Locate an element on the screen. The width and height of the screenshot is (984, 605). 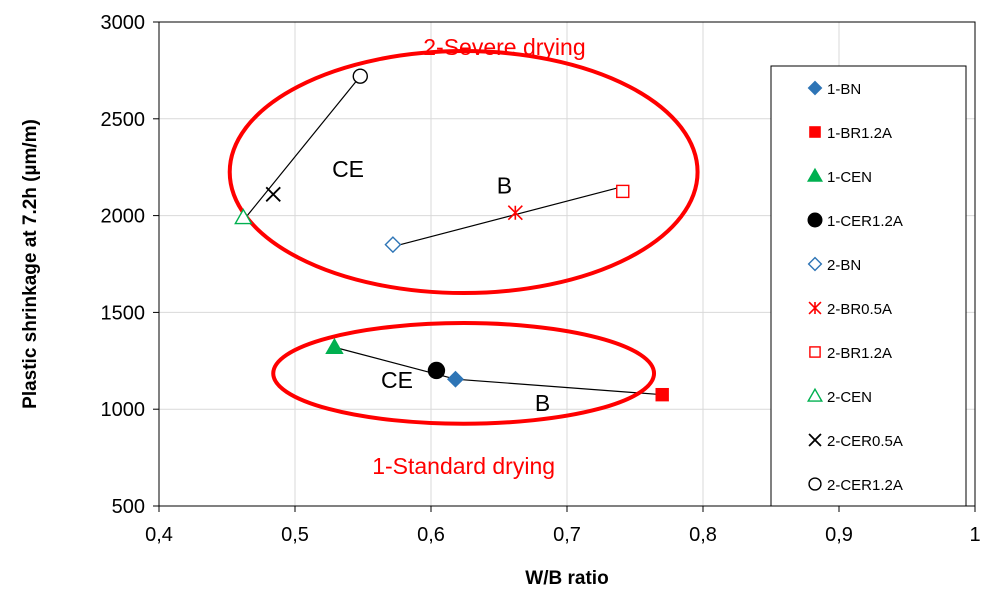
y-tick-label: 3000 is located at coordinates (123, 23).